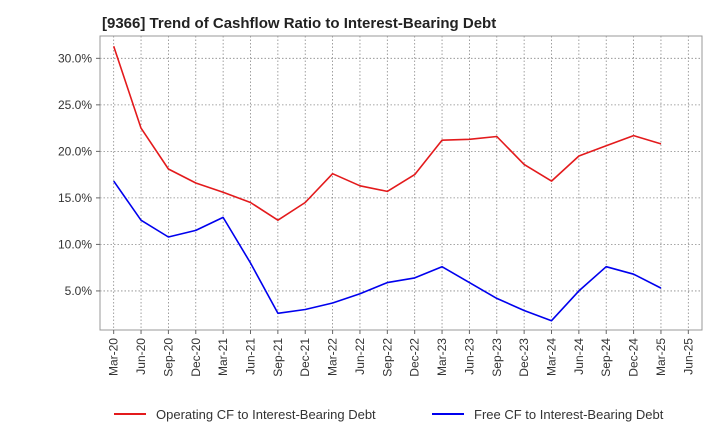  I want to click on x-tick-label: Sep-23, so click(497, 357).